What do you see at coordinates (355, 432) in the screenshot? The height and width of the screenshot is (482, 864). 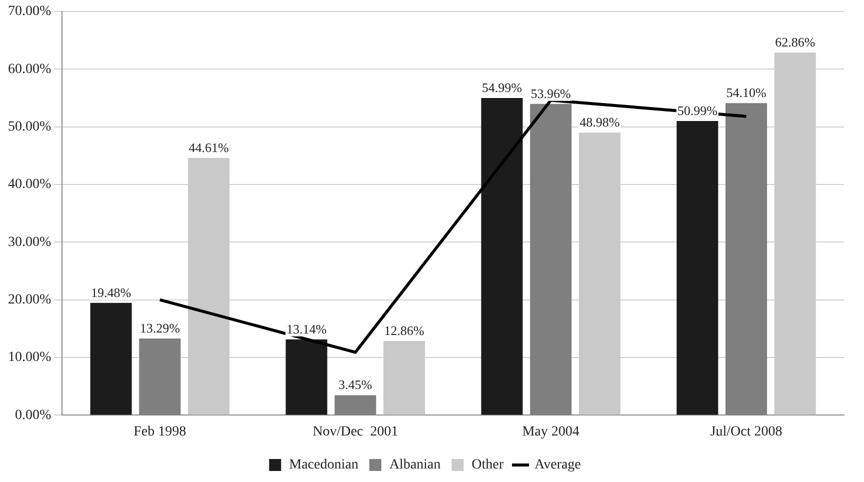 I see `x-tick-label: Nov/Dec 2001` at bounding box center [355, 432].